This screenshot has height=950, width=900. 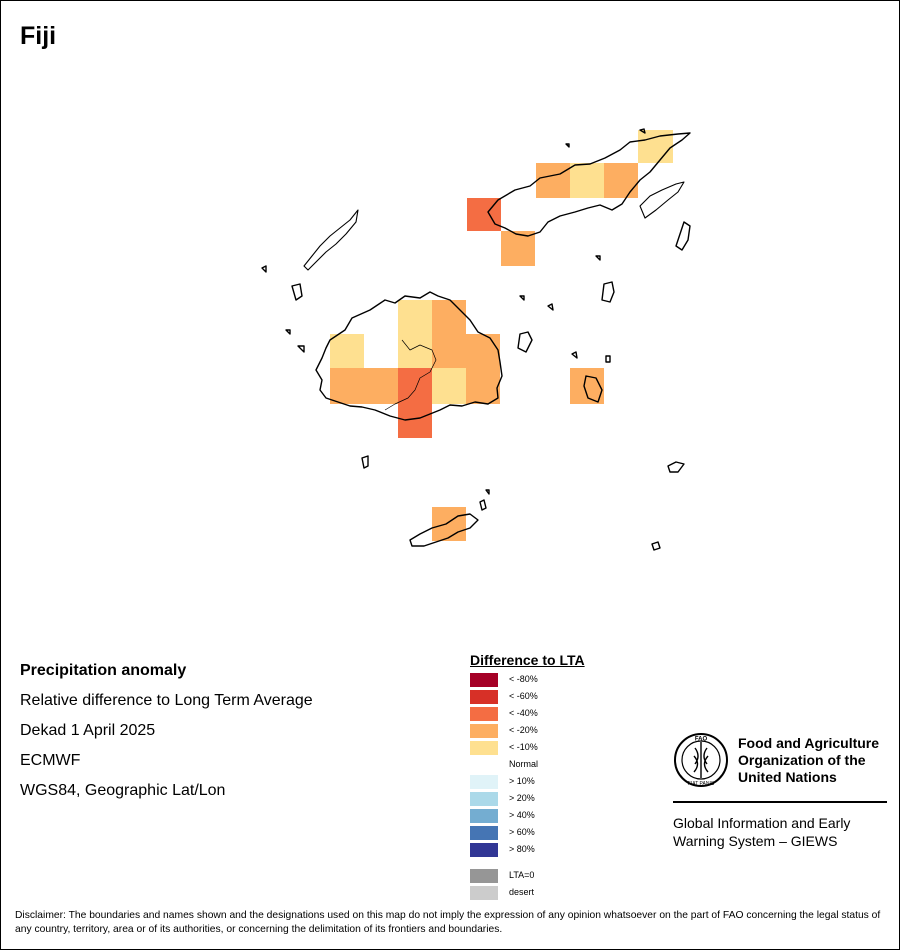 I want to click on info-line: Dekad 1 April 2025, so click(x=88, y=730).